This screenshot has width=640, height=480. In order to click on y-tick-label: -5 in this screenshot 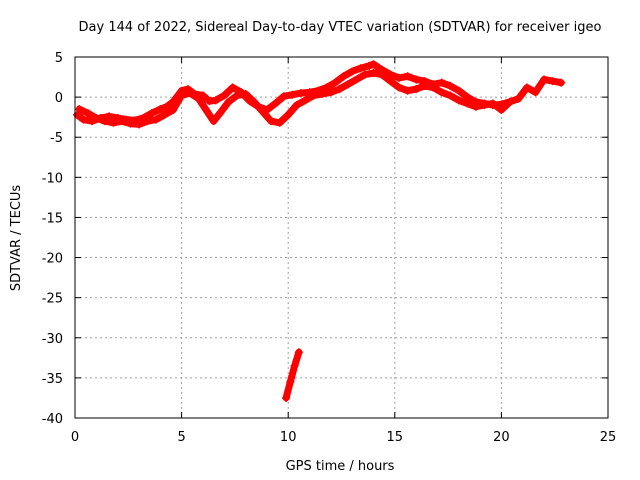, I will do `click(56, 138)`.